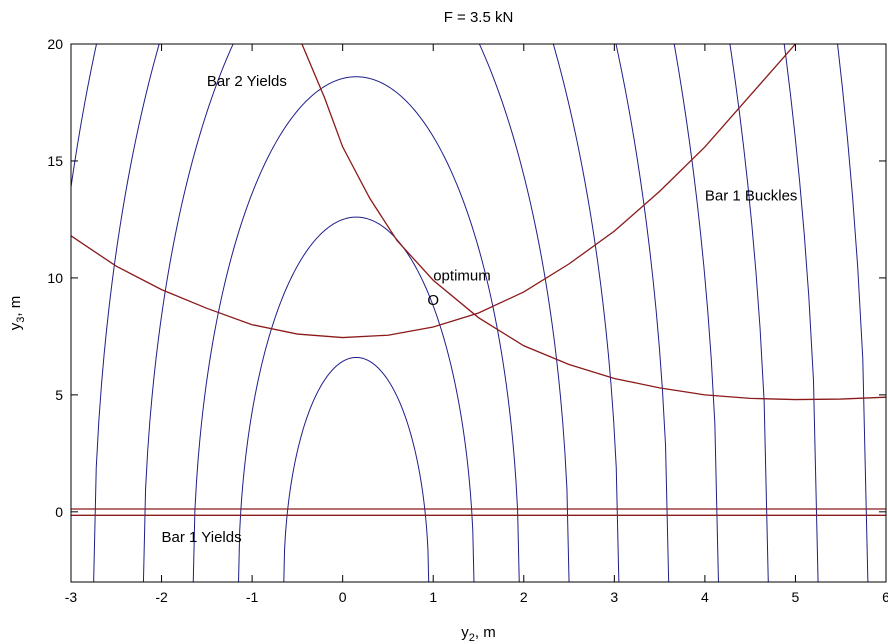  Describe the element at coordinates (885, 597) in the screenshot. I see `x-tick-label-9: 6` at that location.